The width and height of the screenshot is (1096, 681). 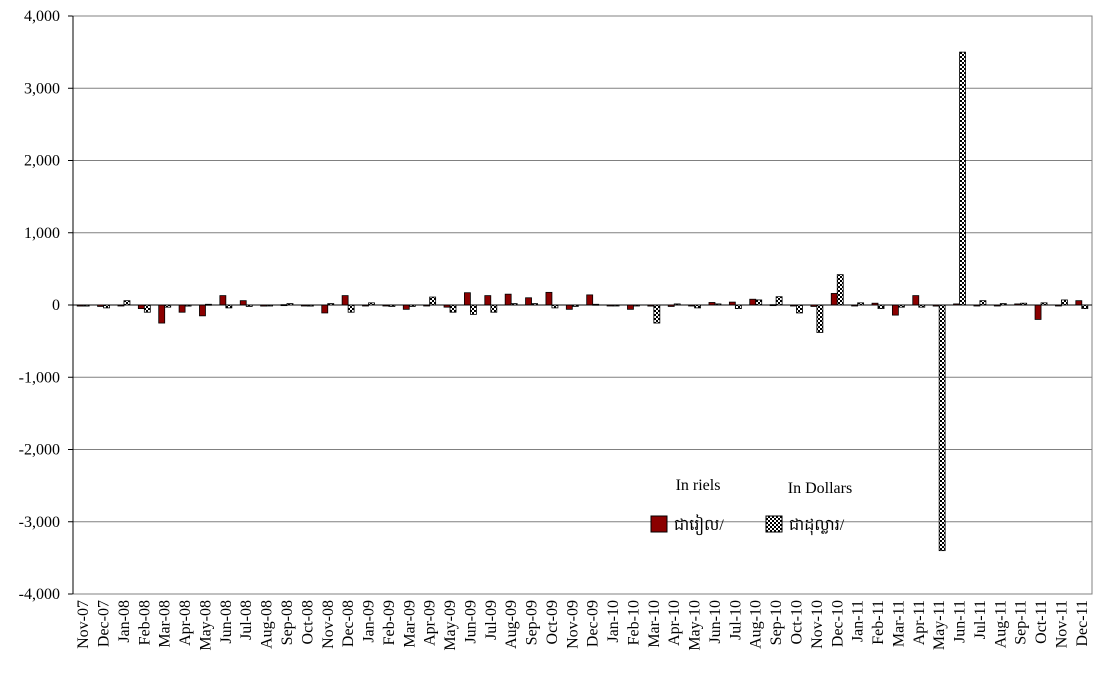 I want to click on y-tick-label: -2,000, so click(x=39, y=450).